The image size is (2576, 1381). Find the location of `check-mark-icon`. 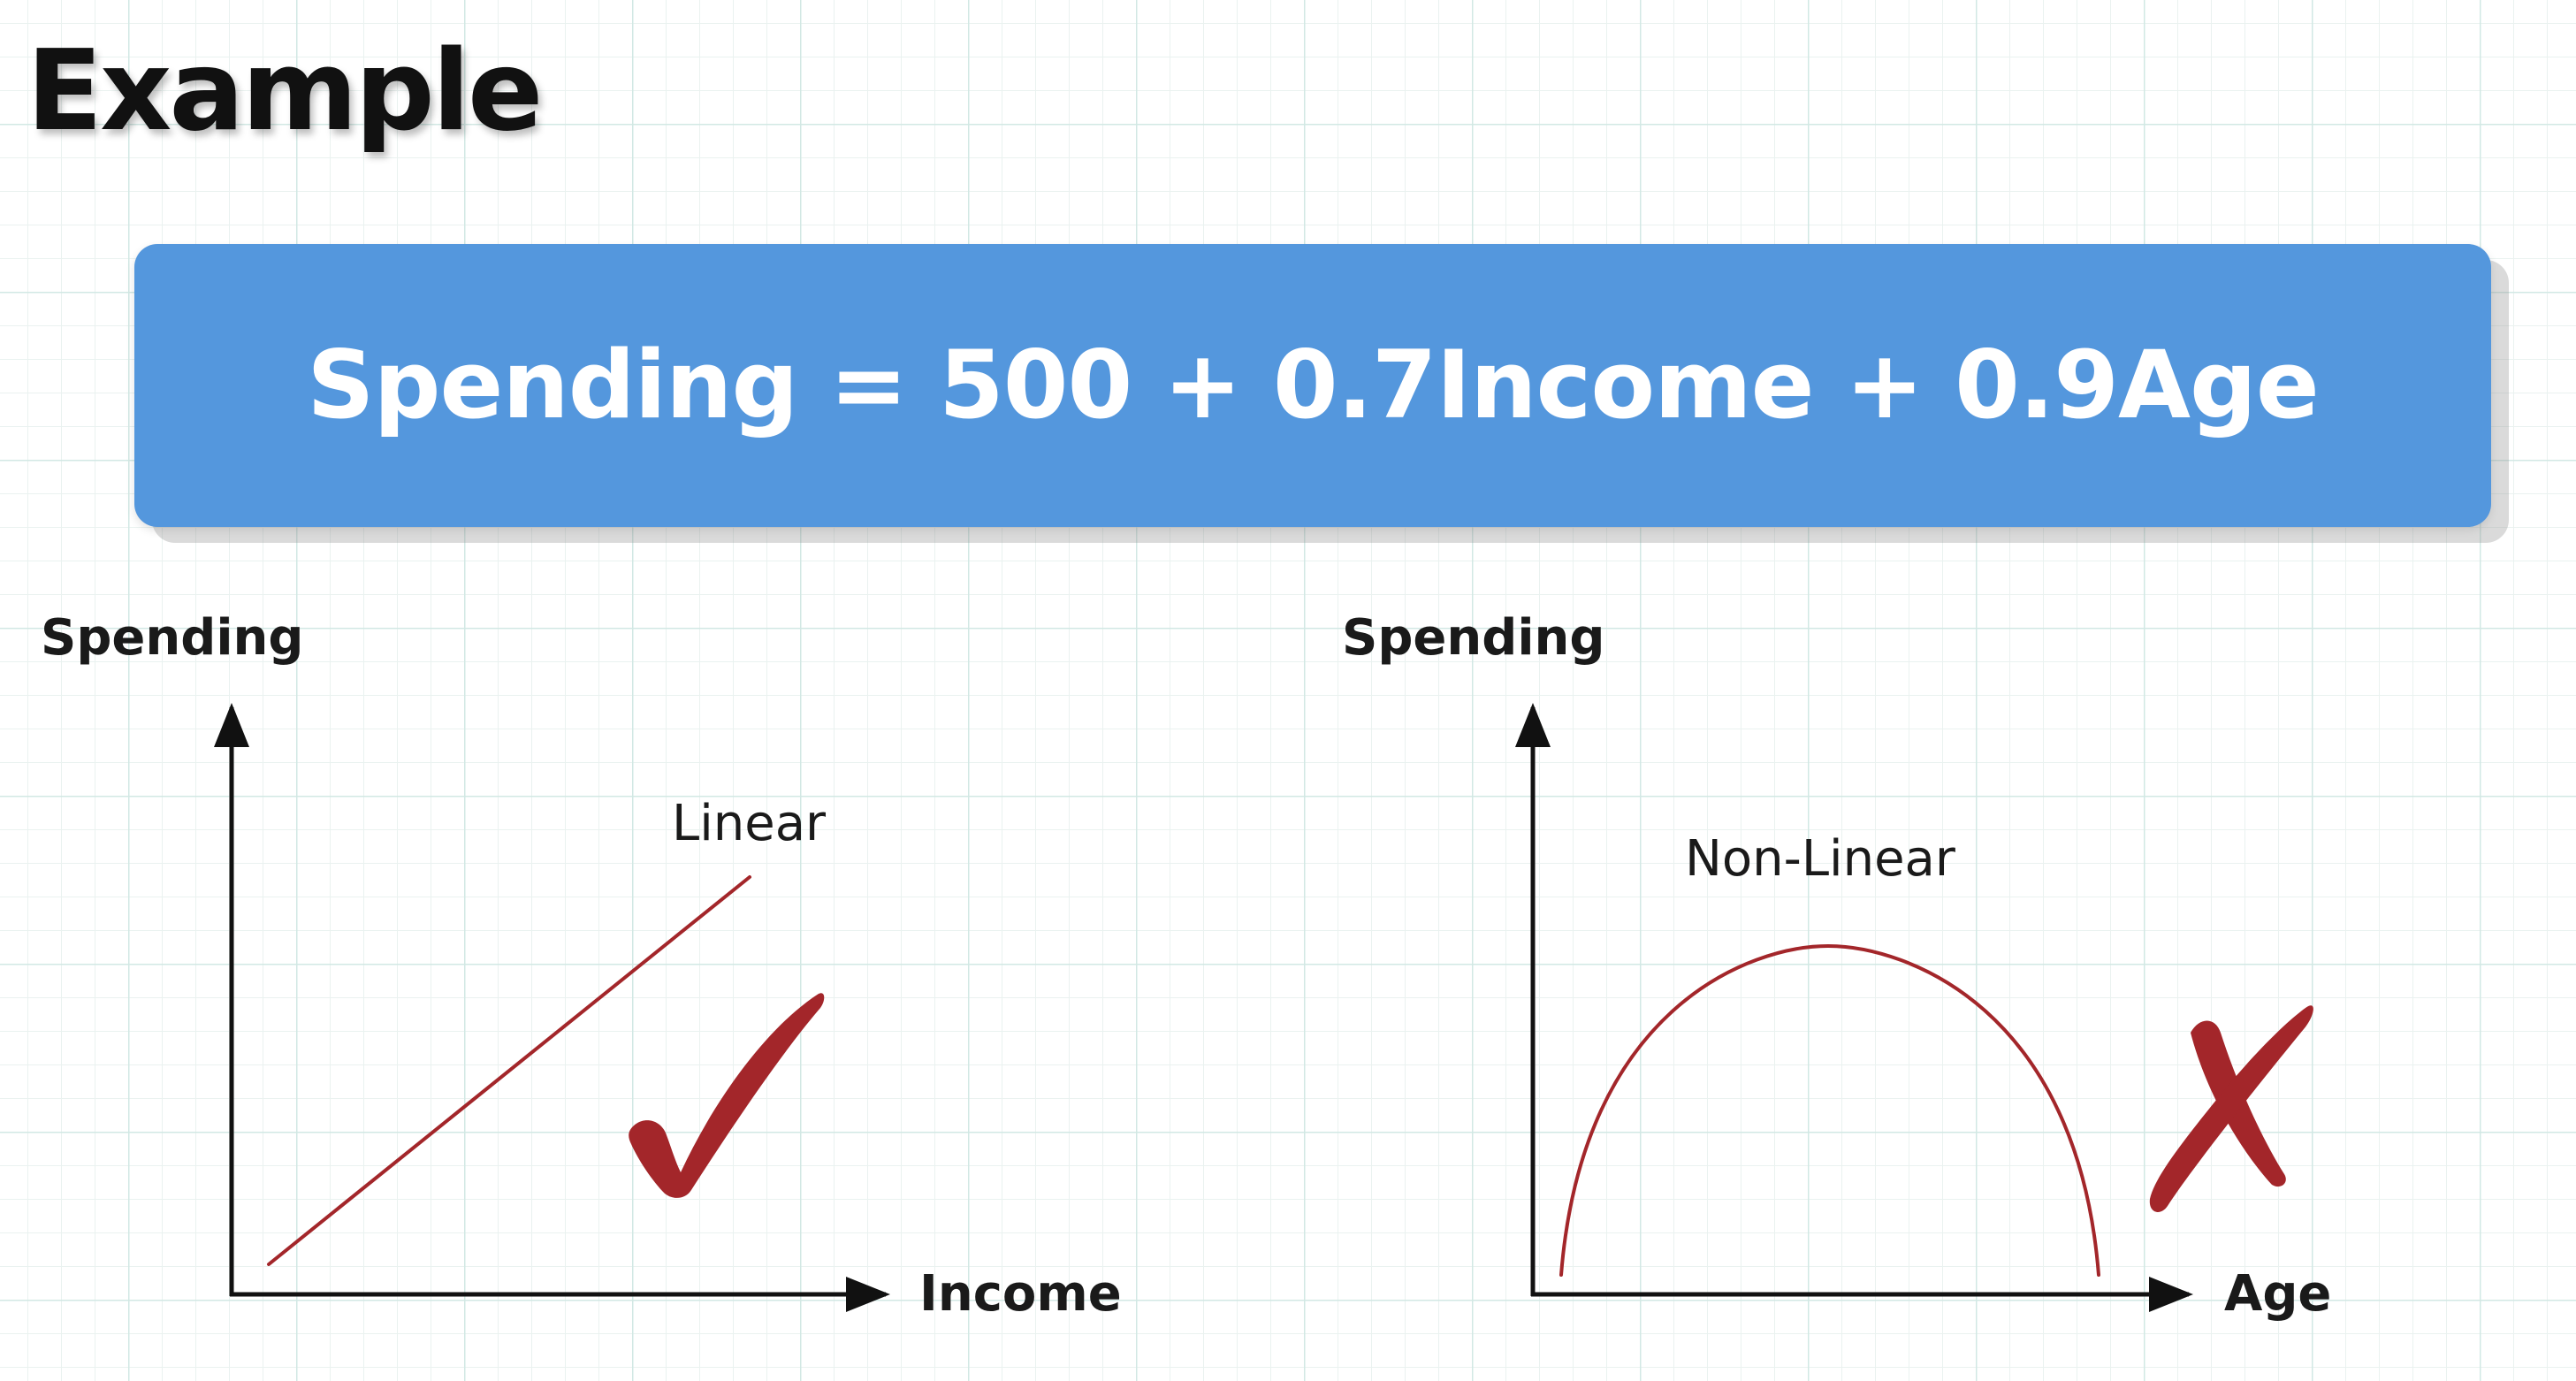

check-mark-icon is located at coordinates (727, 1095).